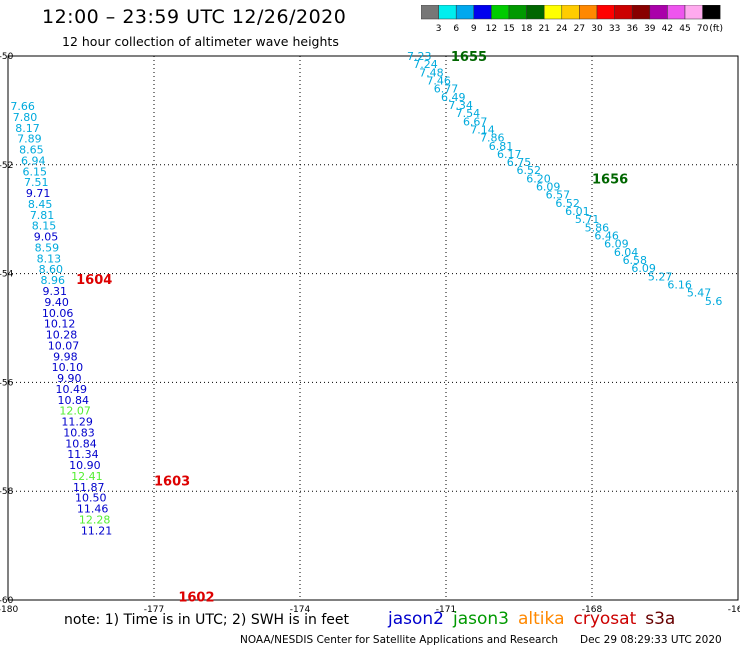  What do you see at coordinates (33, 160) in the screenshot?
I see `wave-height-value: 6.94` at bounding box center [33, 160].